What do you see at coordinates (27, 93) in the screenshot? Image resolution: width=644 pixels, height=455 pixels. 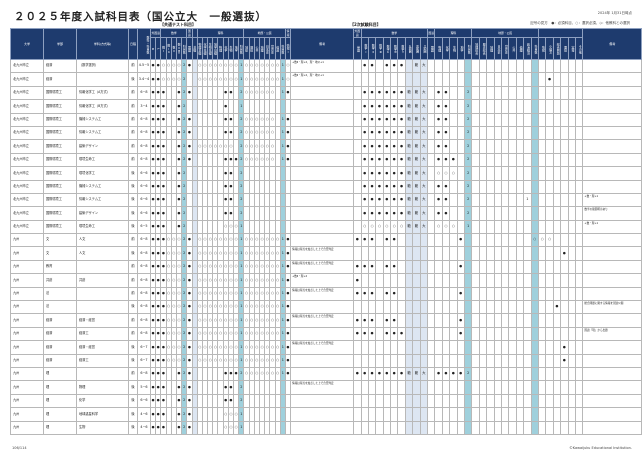 I see `university-cell: 北九州市立` at bounding box center [27, 93].